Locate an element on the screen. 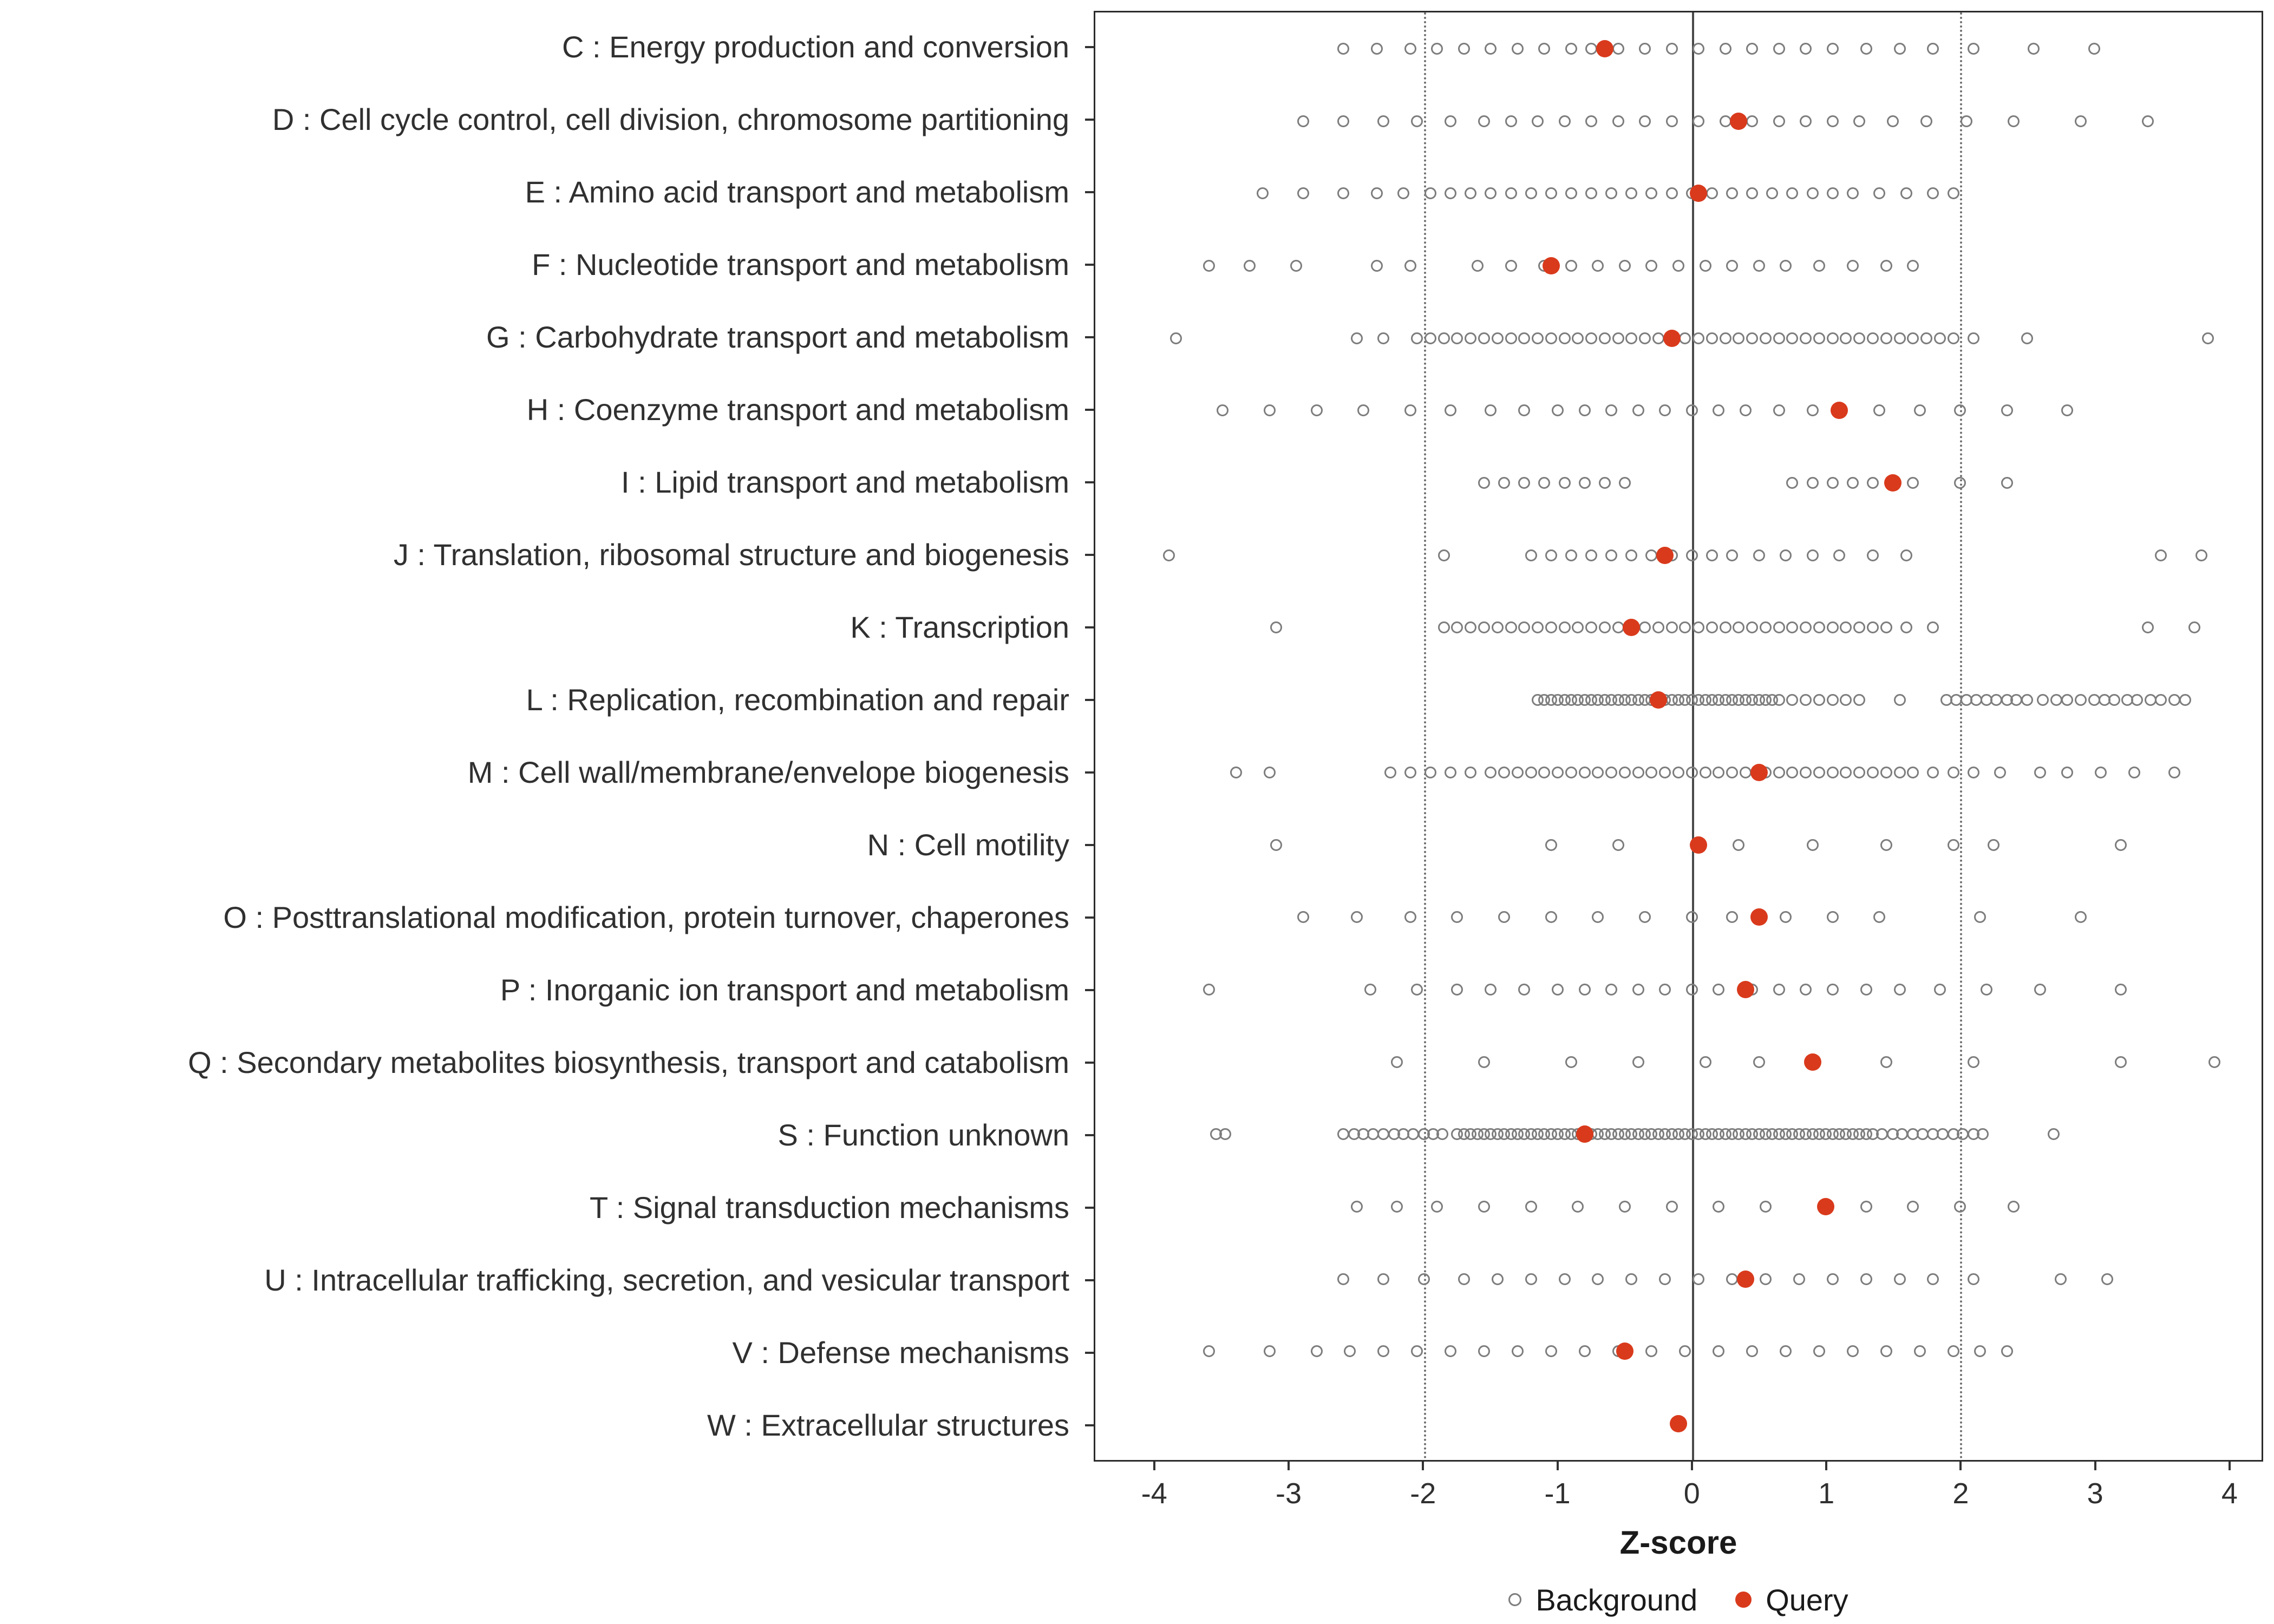 The width and height of the screenshot is (2274, 1624). filled-circle-icon is located at coordinates (1744, 1600).